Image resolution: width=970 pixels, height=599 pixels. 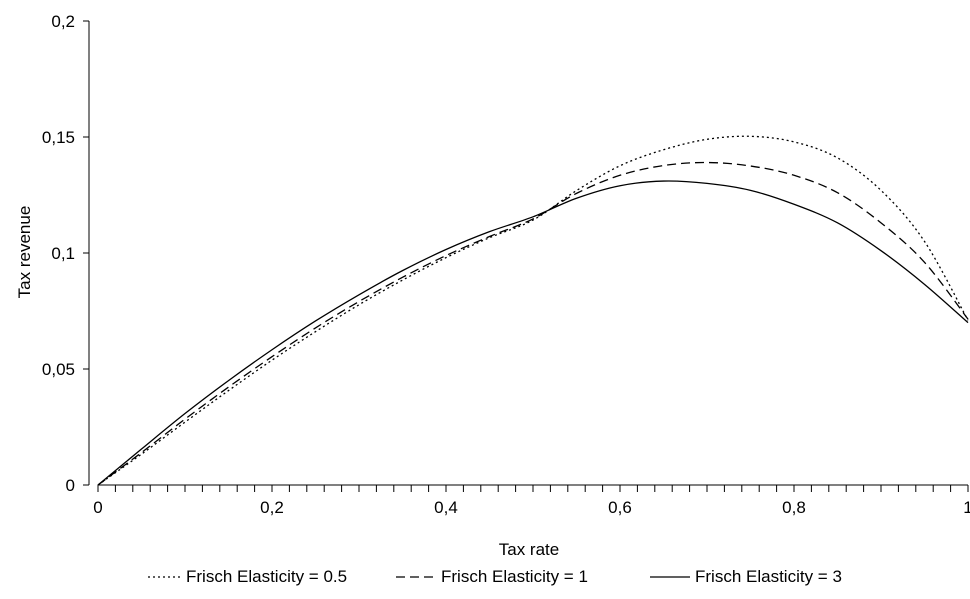 What do you see at coordinates (272, 507) in the screenshot?
I see `x-tick-label: 0,2` at bounding box center [272, 507].